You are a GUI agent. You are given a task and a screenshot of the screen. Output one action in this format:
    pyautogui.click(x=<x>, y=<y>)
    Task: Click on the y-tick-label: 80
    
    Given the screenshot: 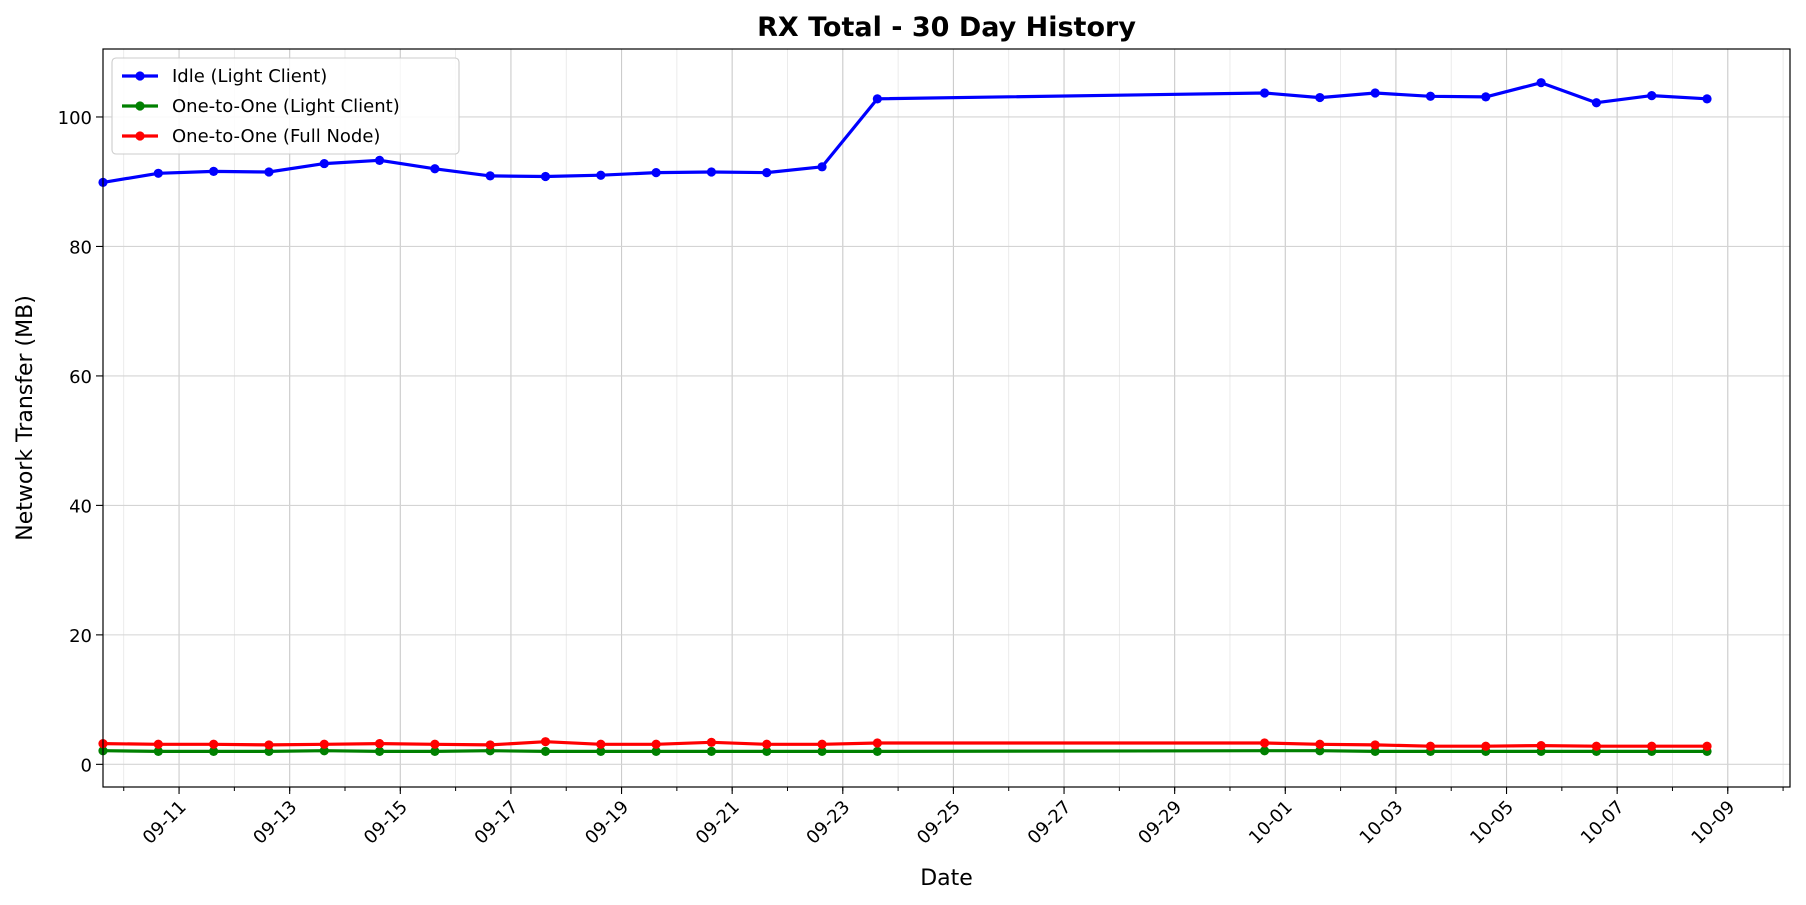 What is the action you would take?
    pyautogui.click(x=80, y=247)
    